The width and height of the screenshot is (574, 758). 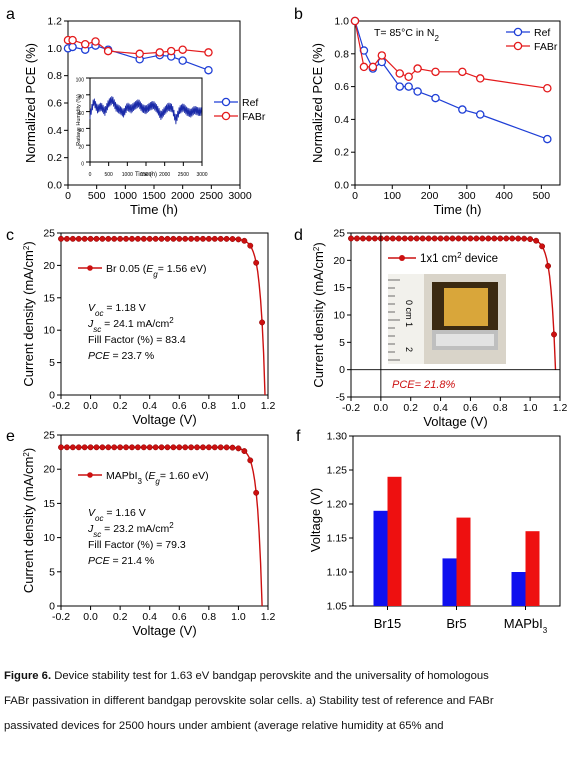 I want to click on x-tick-label: 1000, so click(x=126, y=196).